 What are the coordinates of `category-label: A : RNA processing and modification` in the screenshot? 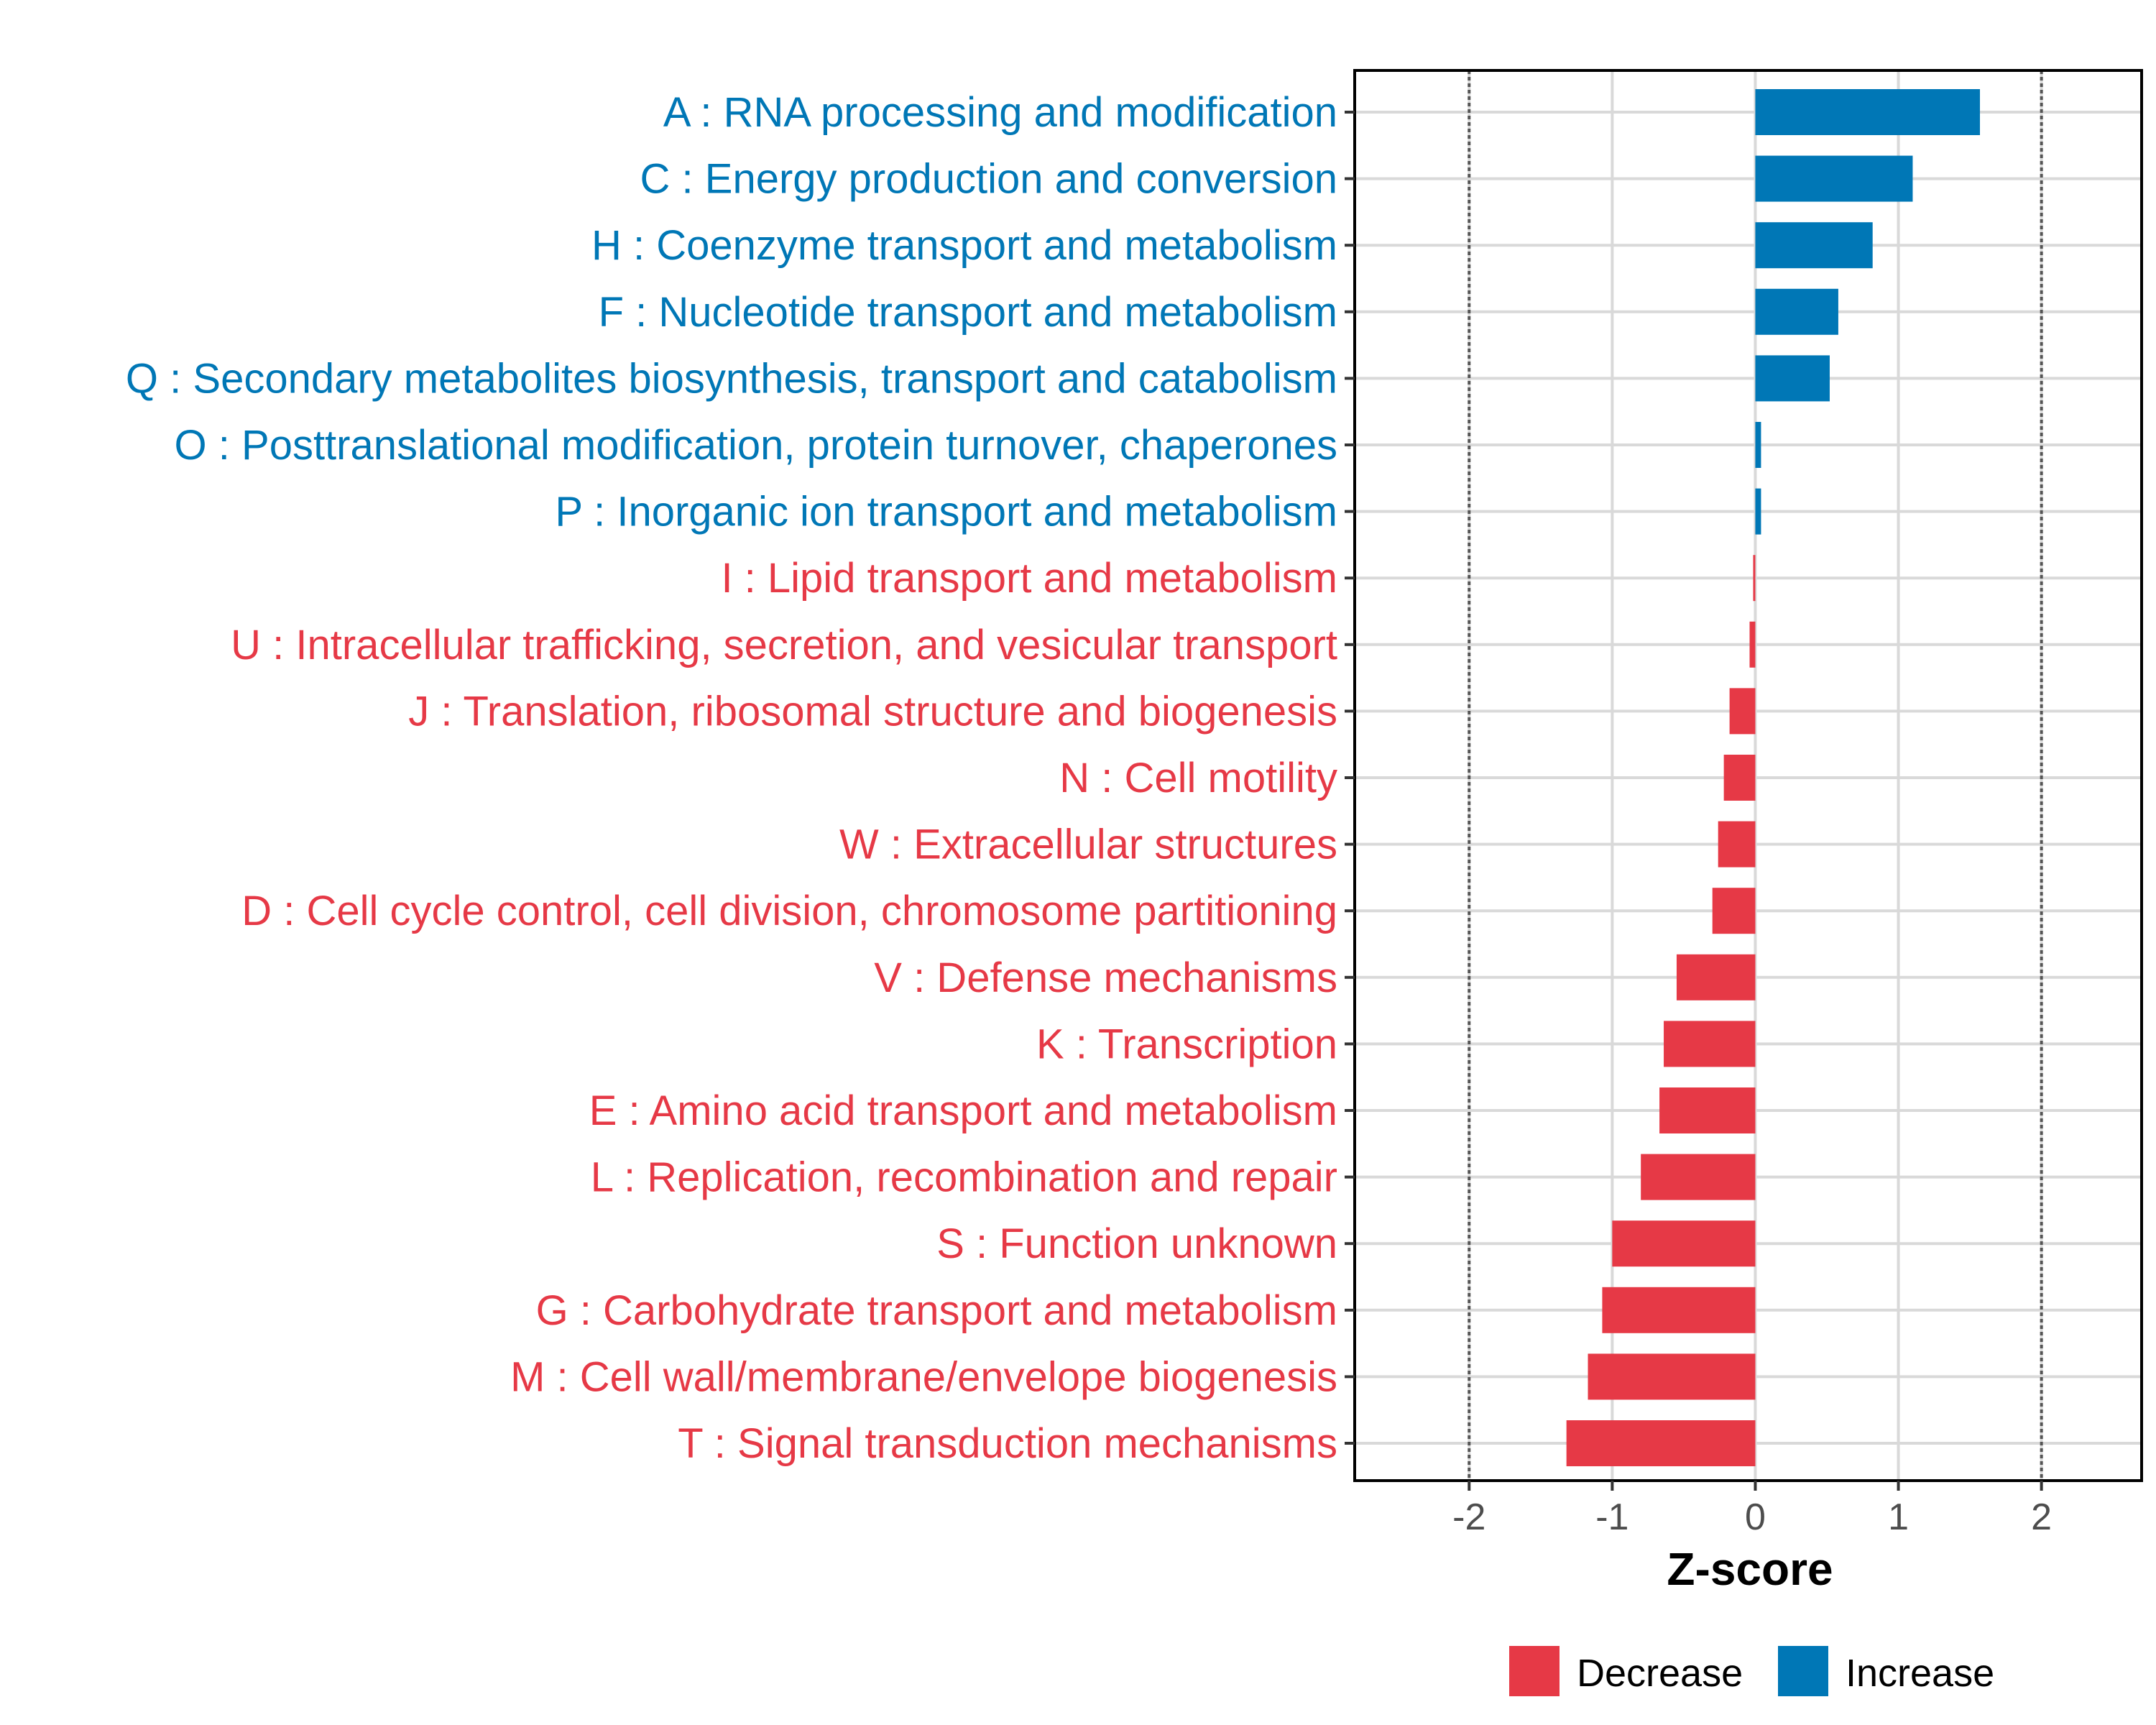 It's located at (1000, 112).